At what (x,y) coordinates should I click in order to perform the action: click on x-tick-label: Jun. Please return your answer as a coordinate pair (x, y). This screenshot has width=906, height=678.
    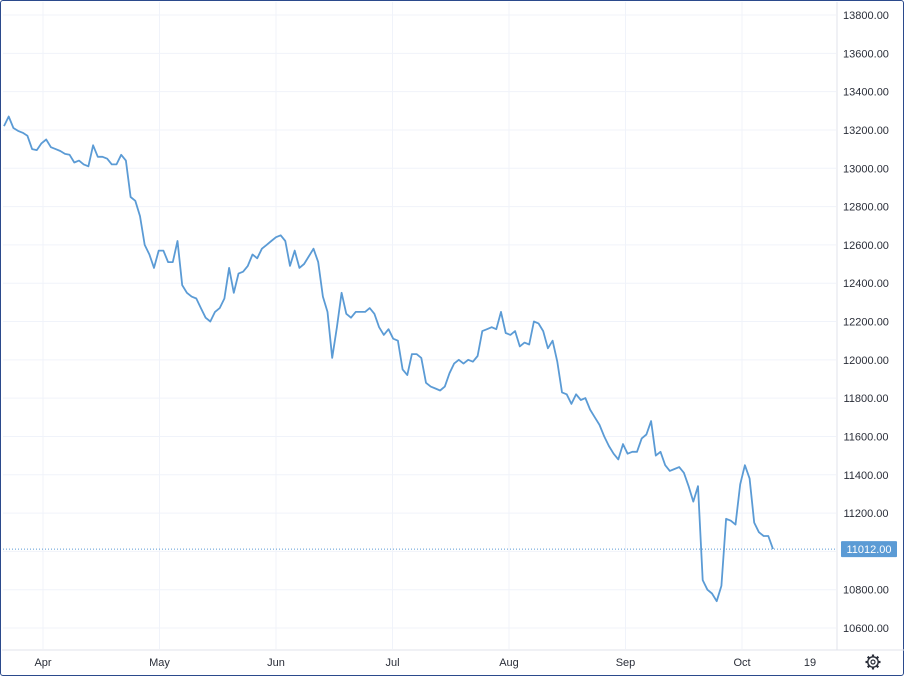
    Looking at the image, I should click on (276, 663).